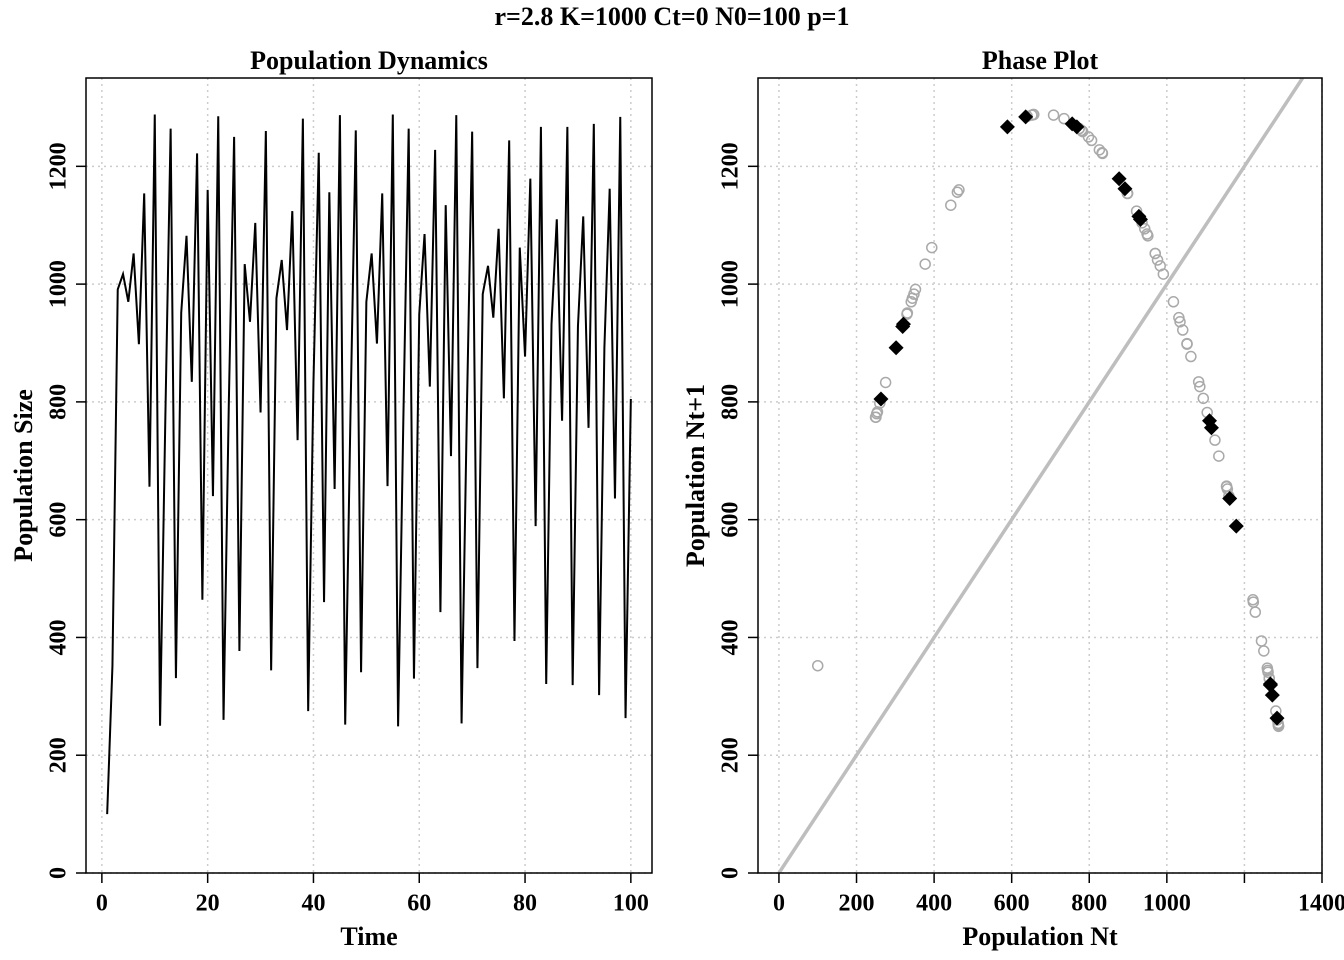 The image size is (1344, 960). What do you see at coordinates (313, 904) in the screenshot?
I see `x-tick-label: 40` at bounding box center [313, 904].